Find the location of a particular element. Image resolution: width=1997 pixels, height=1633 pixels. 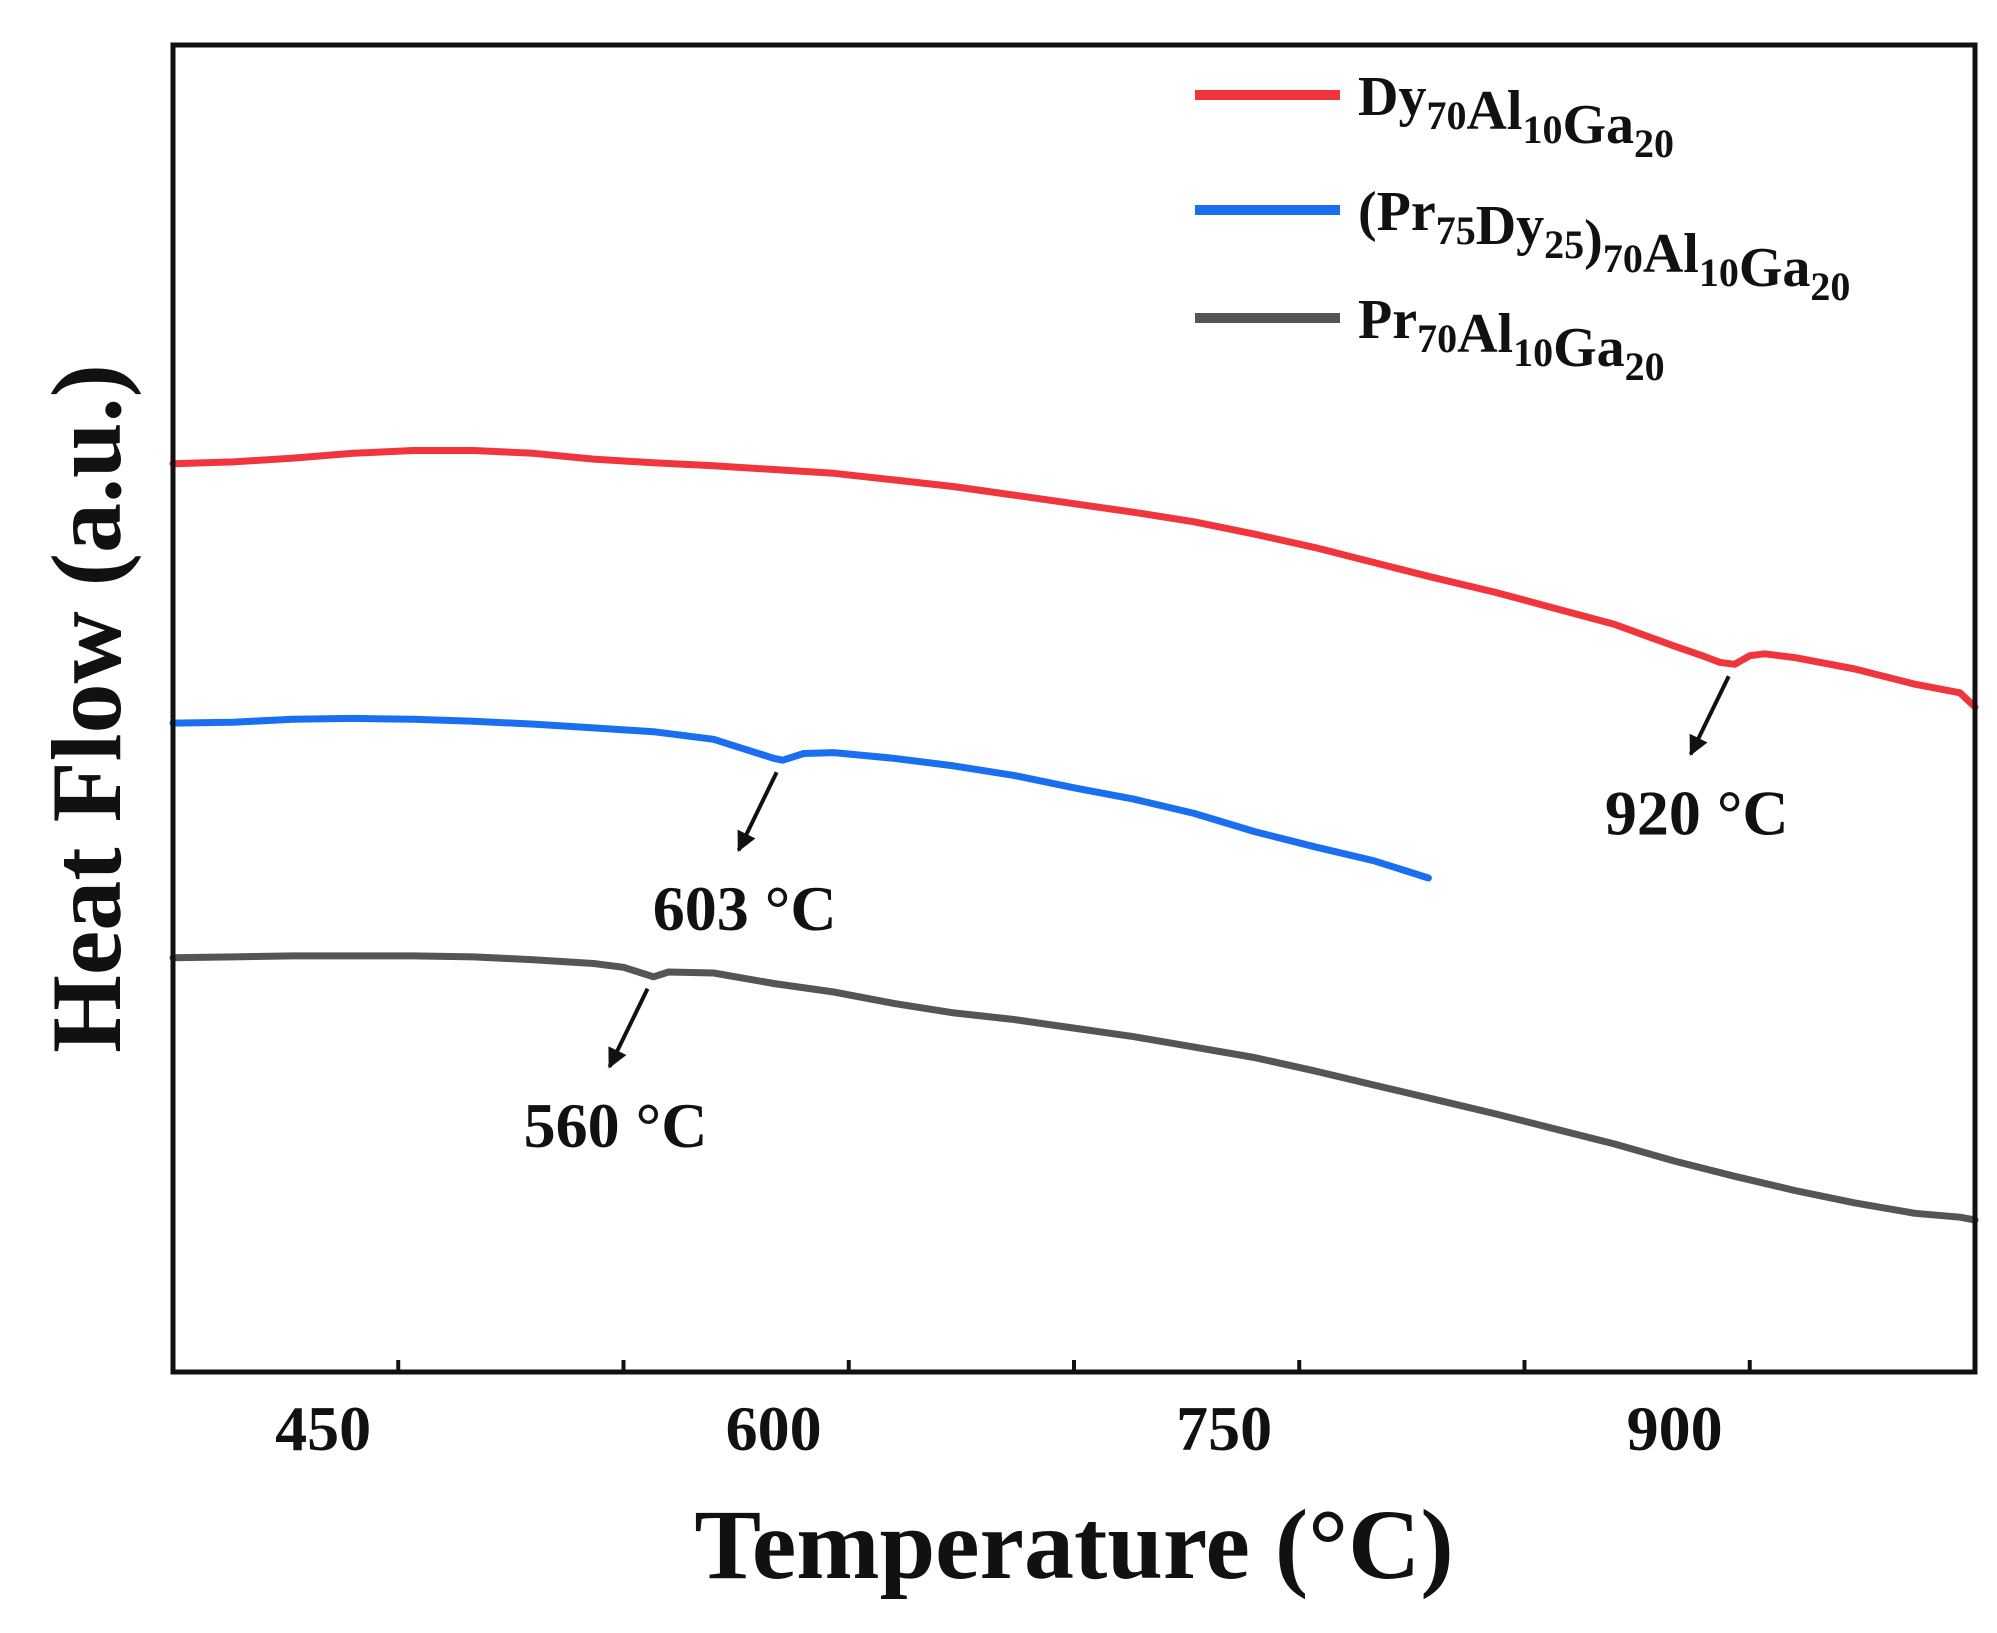

annotation-label: 920 °C is located at coordinates (1697, 812).